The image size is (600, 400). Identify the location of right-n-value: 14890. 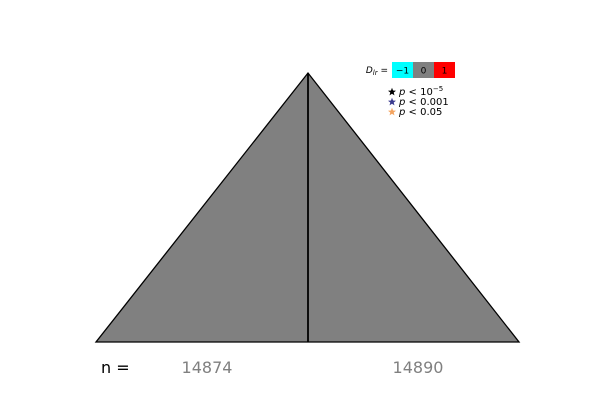
(418, 367).